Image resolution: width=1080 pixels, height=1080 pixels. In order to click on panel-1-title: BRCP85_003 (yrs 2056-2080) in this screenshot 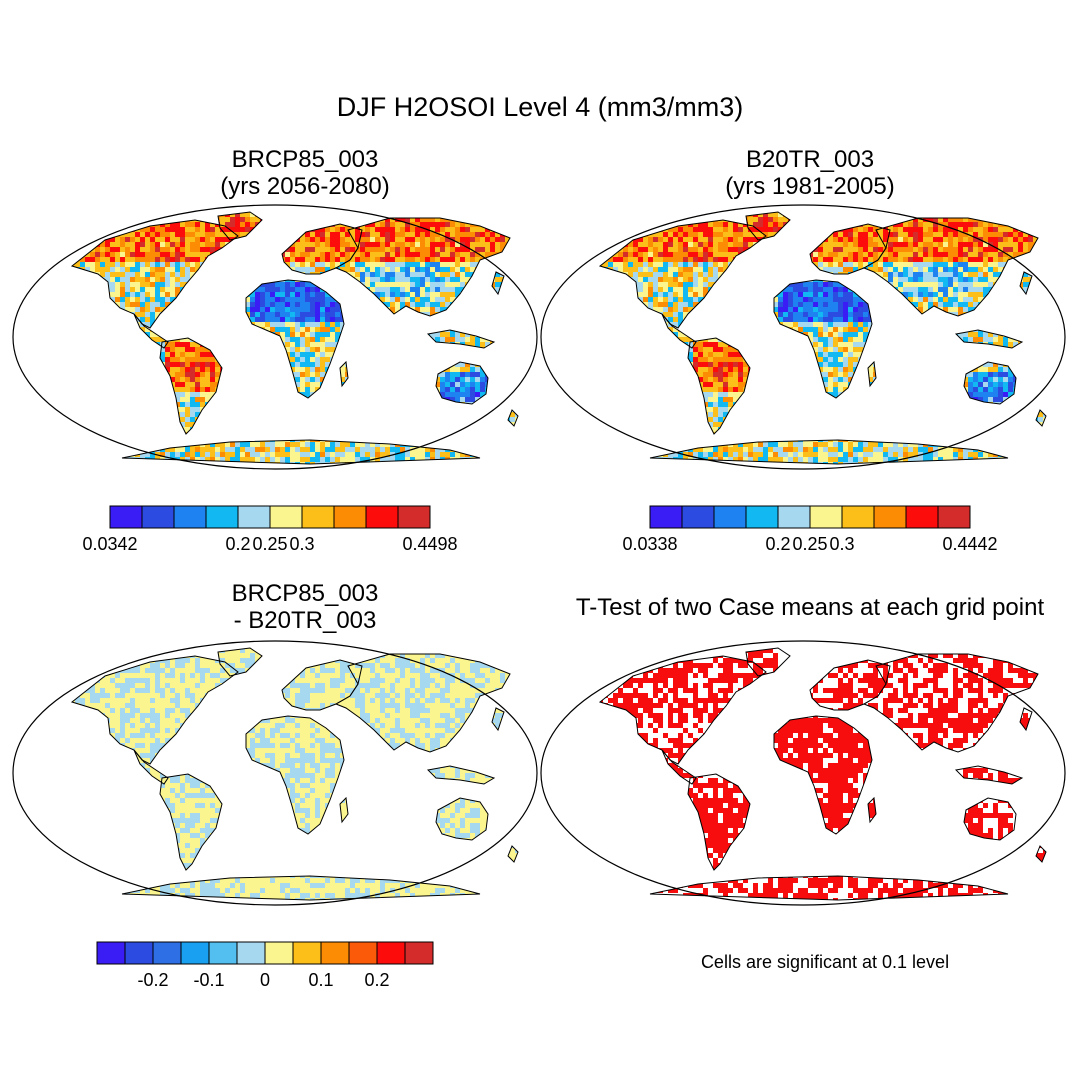, I will do `click(305, 173)`.